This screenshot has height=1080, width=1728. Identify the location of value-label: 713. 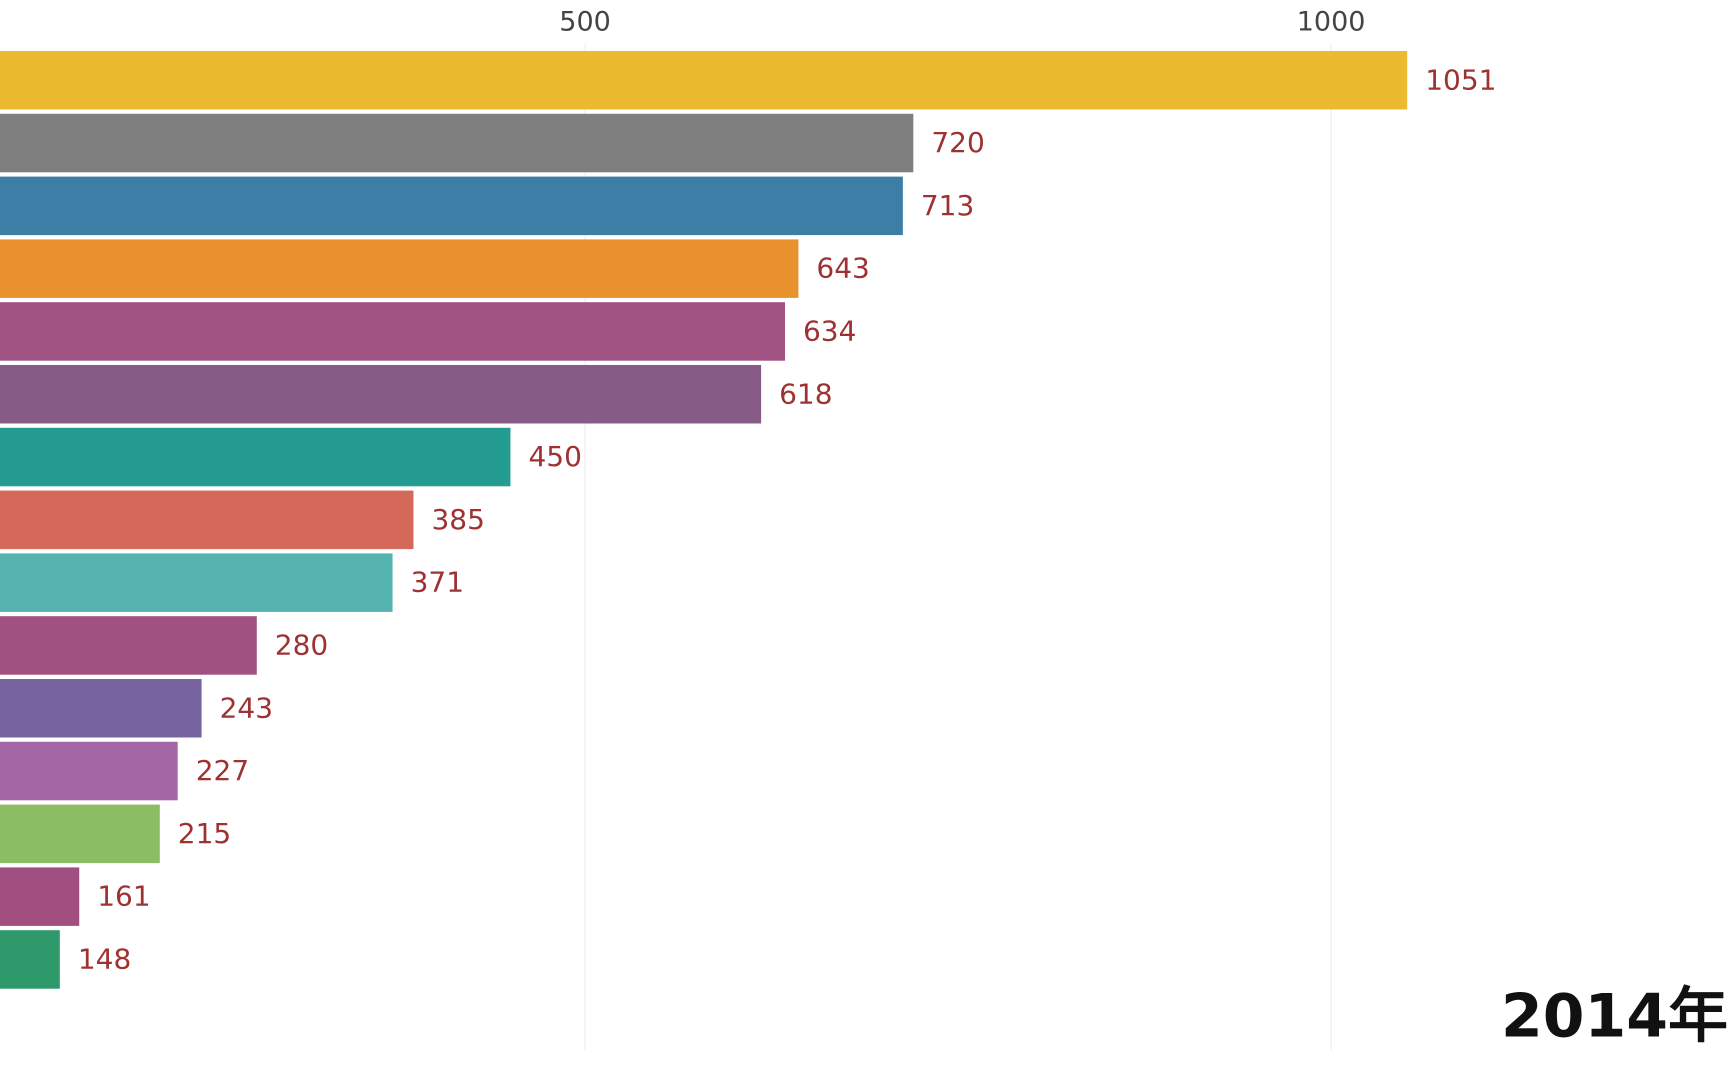
(947, 205).